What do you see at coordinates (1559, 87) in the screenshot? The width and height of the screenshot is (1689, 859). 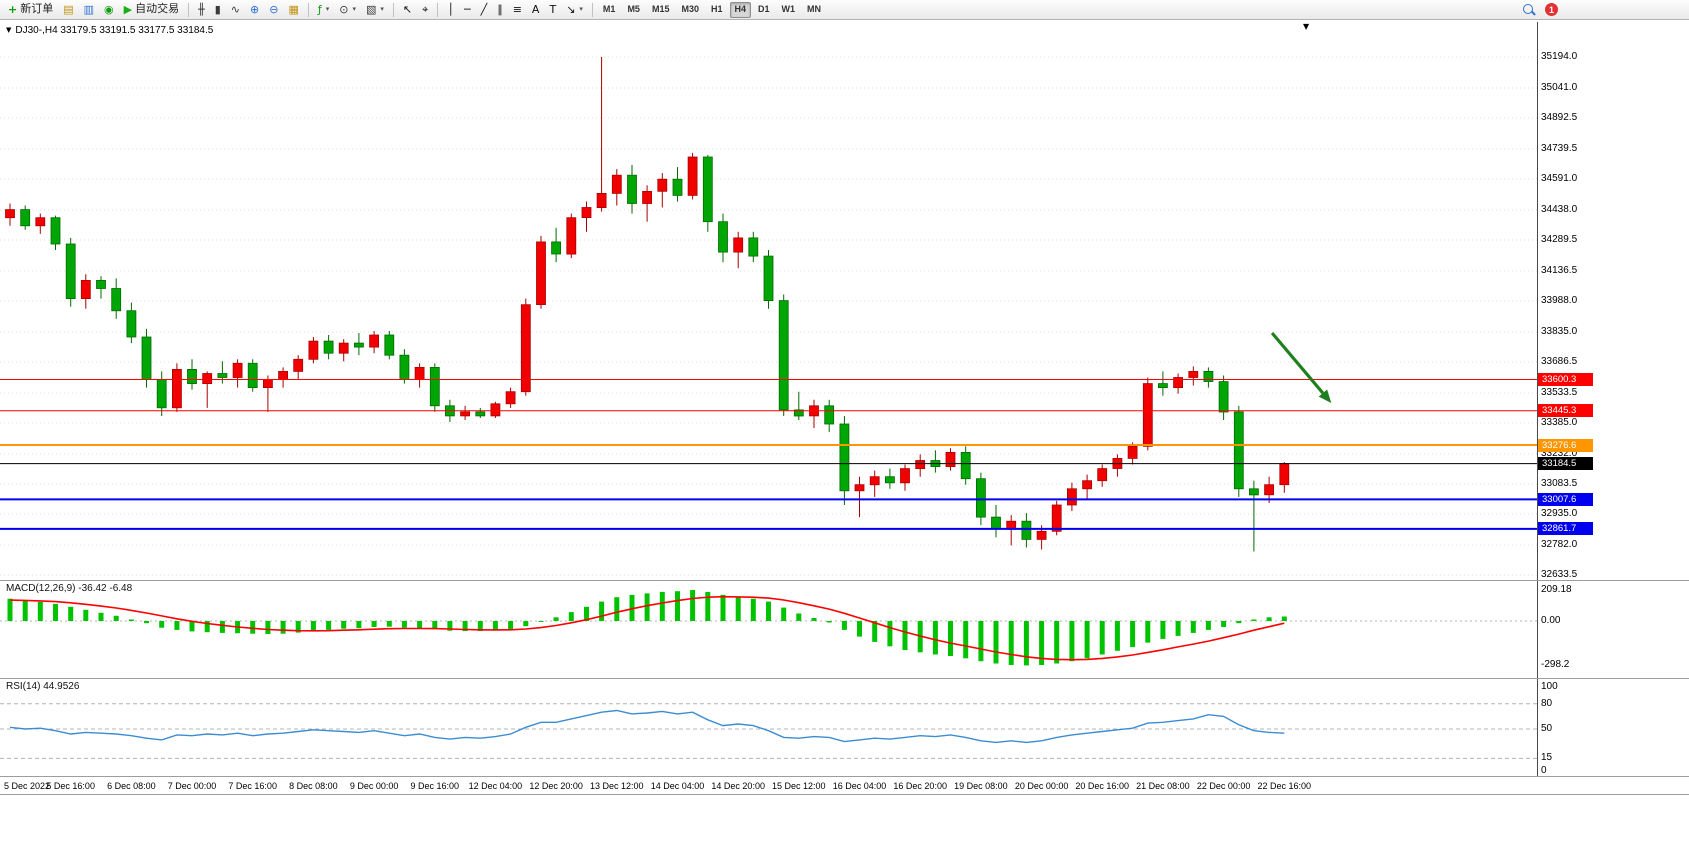 I see `price-axis-label: 35041.0` at bounding box center [1559, 87].